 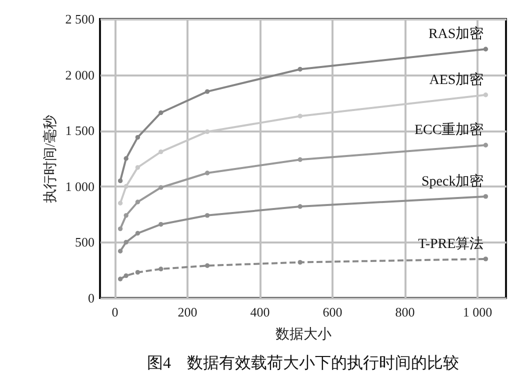 I want to click on series-label: RAS加密, so click(x=456, y=34).